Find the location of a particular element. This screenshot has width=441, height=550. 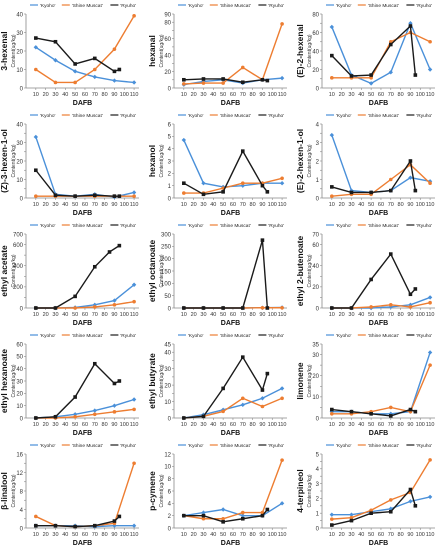

x-tick-label: 40 is located at coordinates (213, 315).